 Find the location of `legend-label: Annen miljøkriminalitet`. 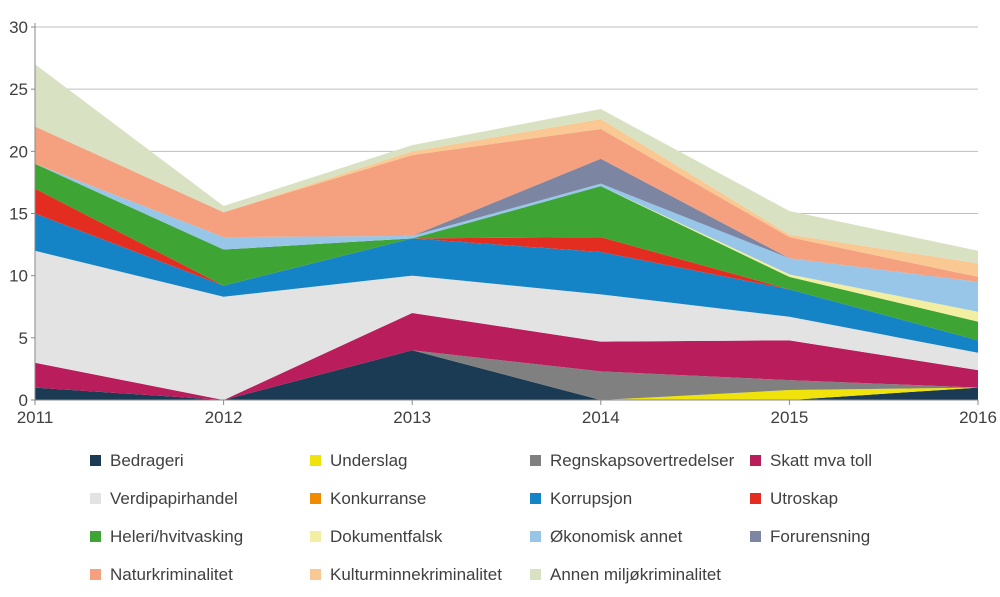

legend-label: Annen miljøkriminalitet is located at coordinates (635, 574).